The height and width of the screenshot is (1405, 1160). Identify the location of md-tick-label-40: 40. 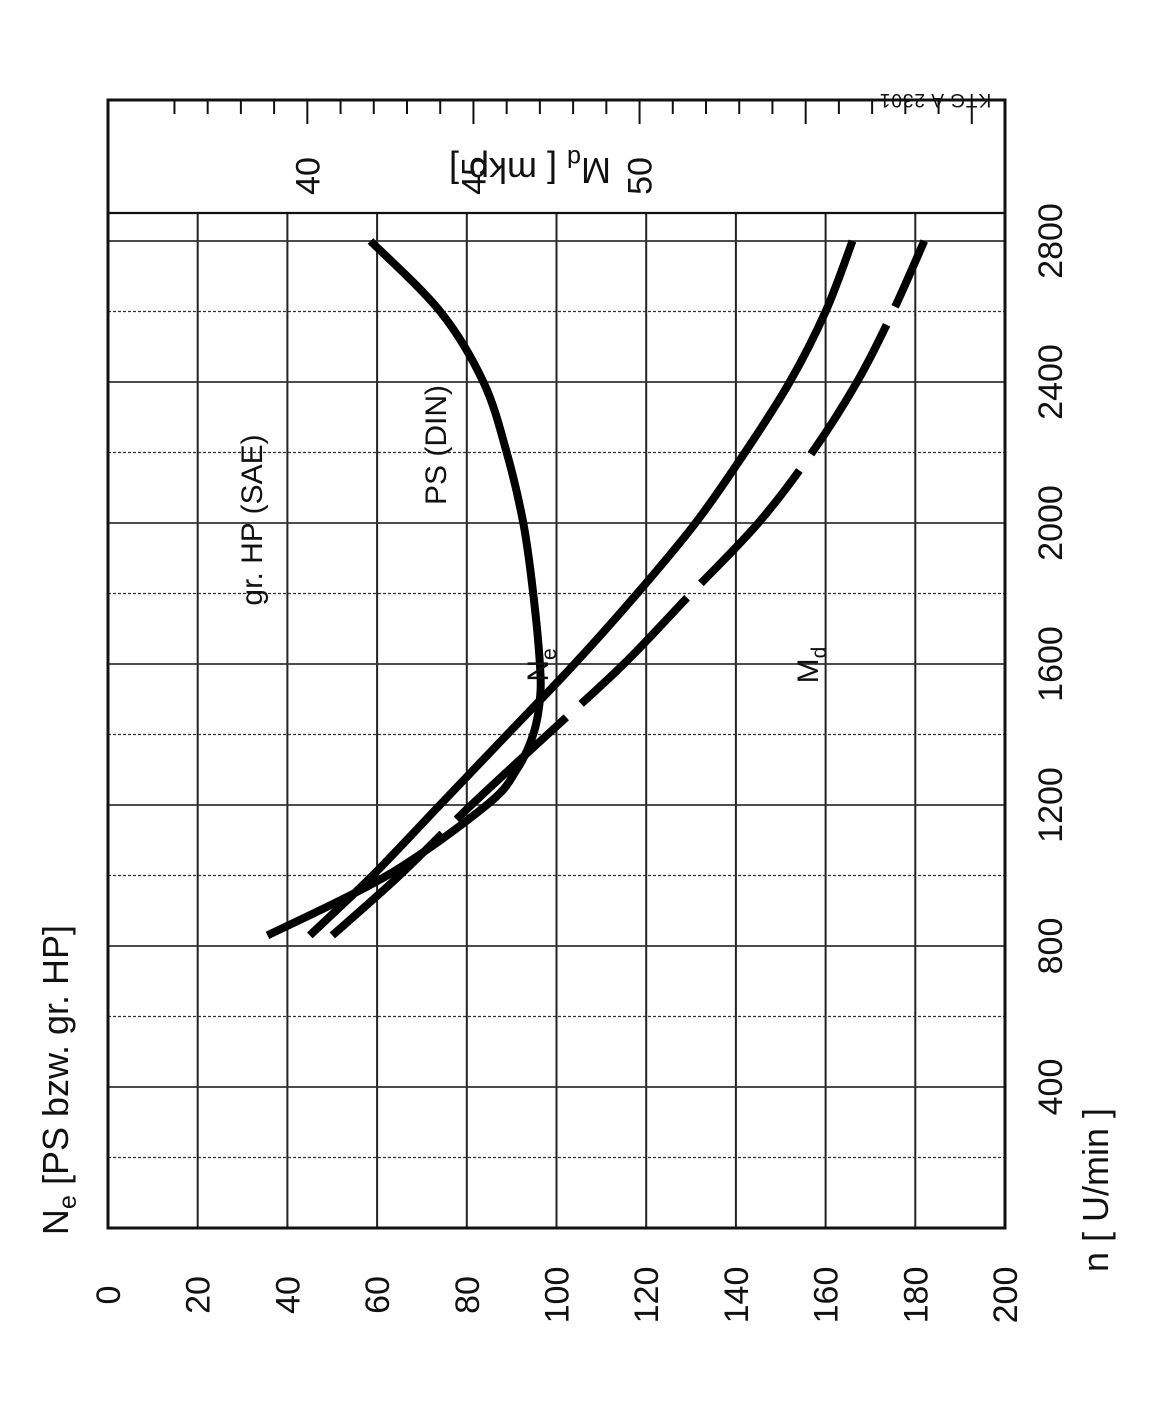
(308, 176).